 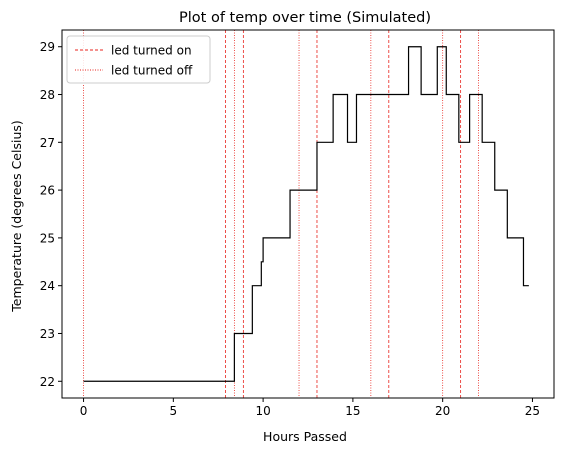 I want to click on x-tick-label-5: 5, so click(x=174, y=411).